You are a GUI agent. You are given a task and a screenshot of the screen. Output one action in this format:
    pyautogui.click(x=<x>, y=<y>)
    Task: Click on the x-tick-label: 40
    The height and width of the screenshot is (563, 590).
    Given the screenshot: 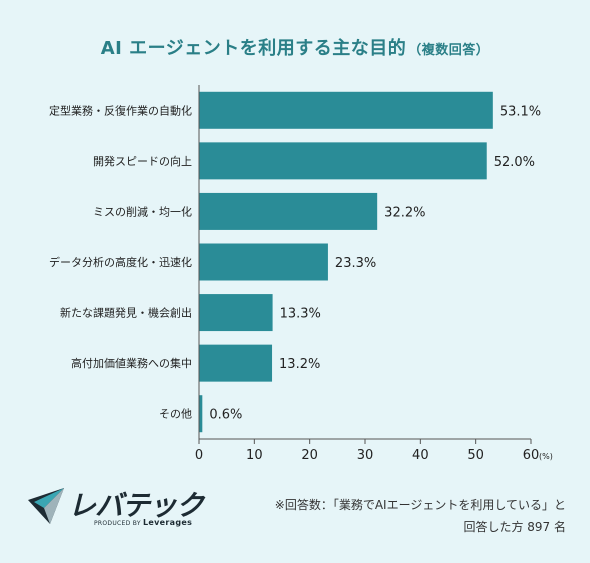 What is the action you would take?
    pyautogui.click(x=420, y=455)
    